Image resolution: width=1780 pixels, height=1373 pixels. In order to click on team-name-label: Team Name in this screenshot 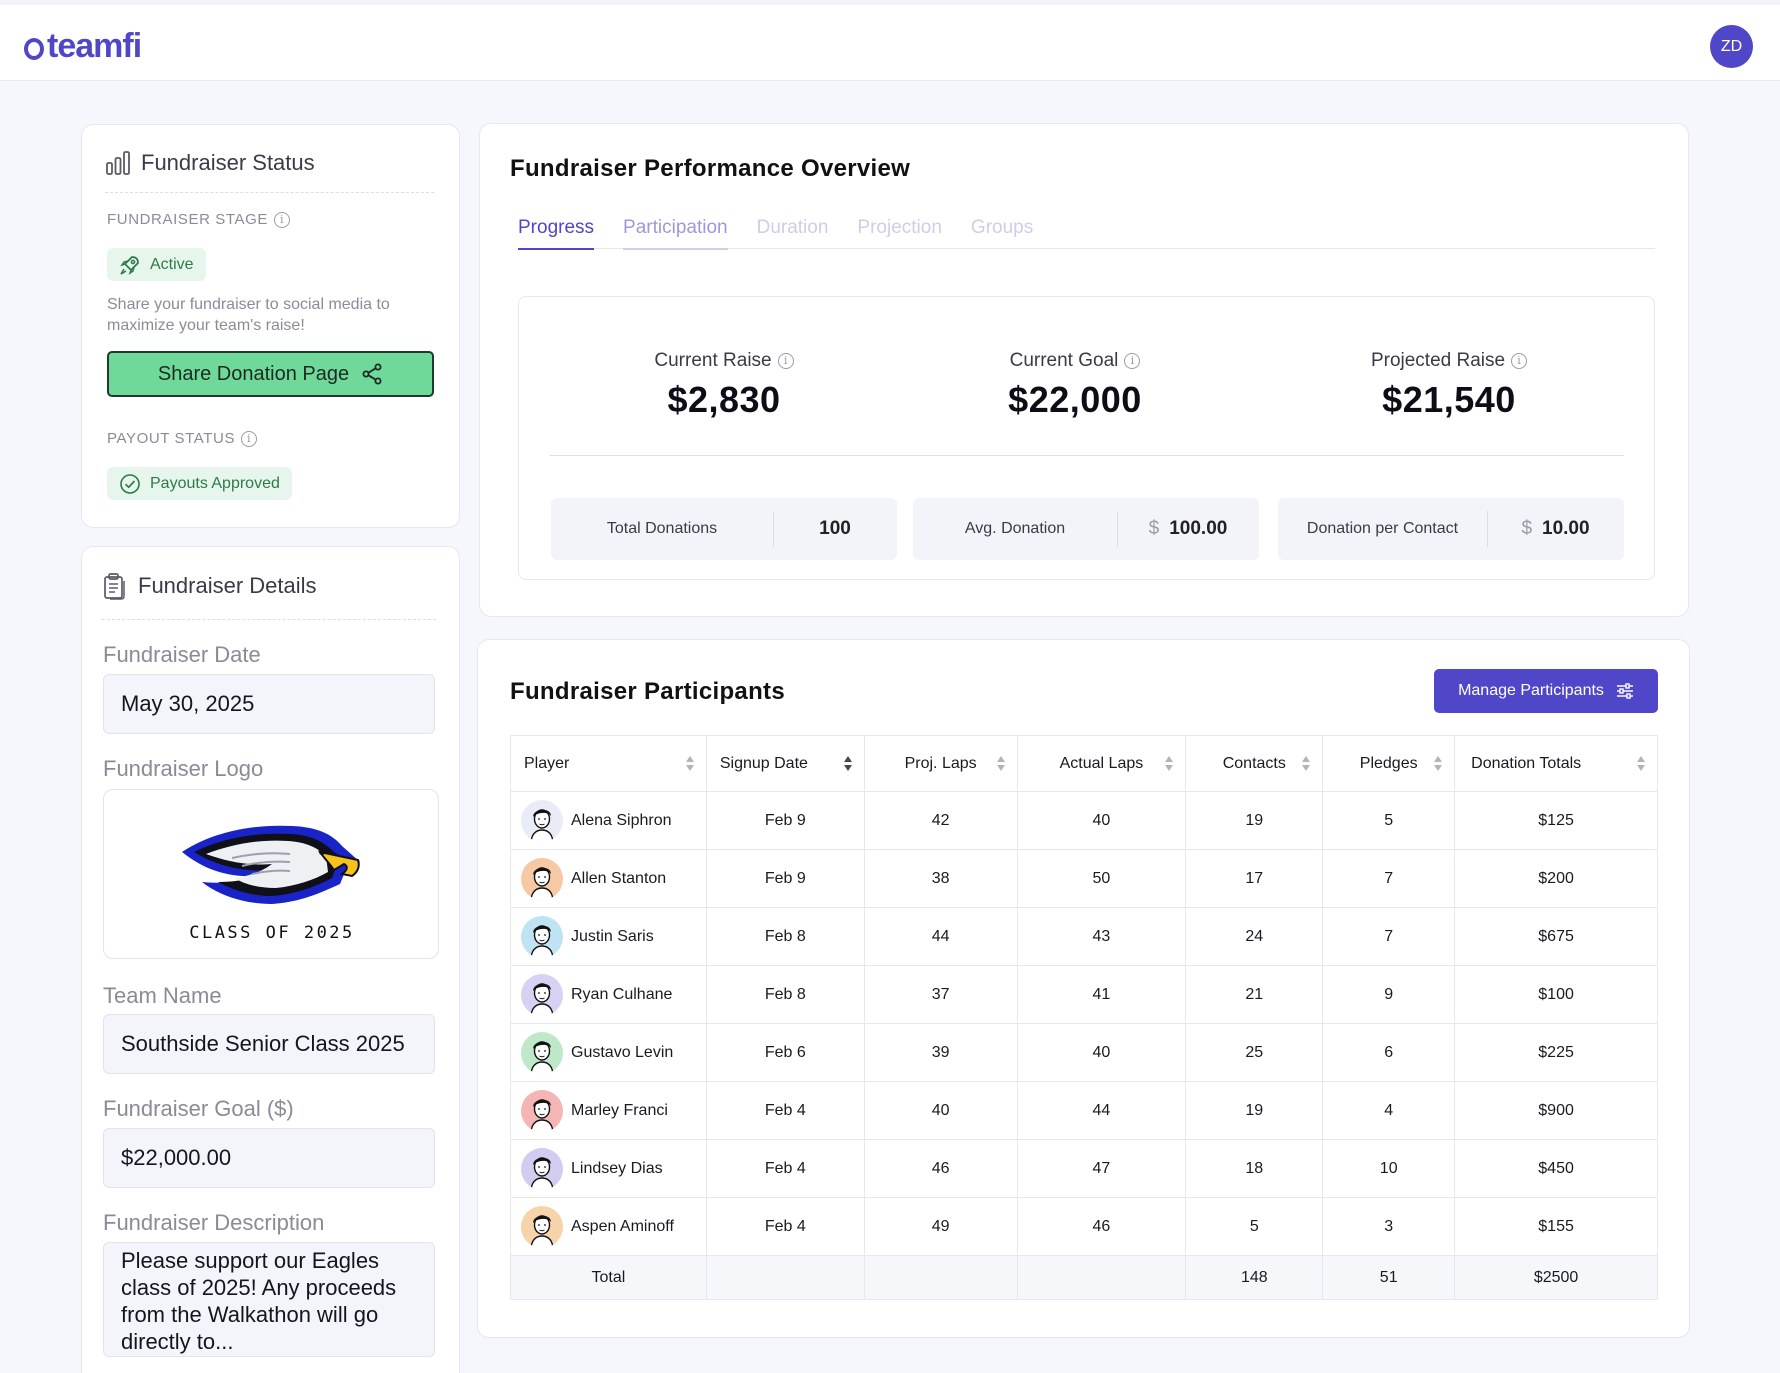, I will do `click(162, 995)`.